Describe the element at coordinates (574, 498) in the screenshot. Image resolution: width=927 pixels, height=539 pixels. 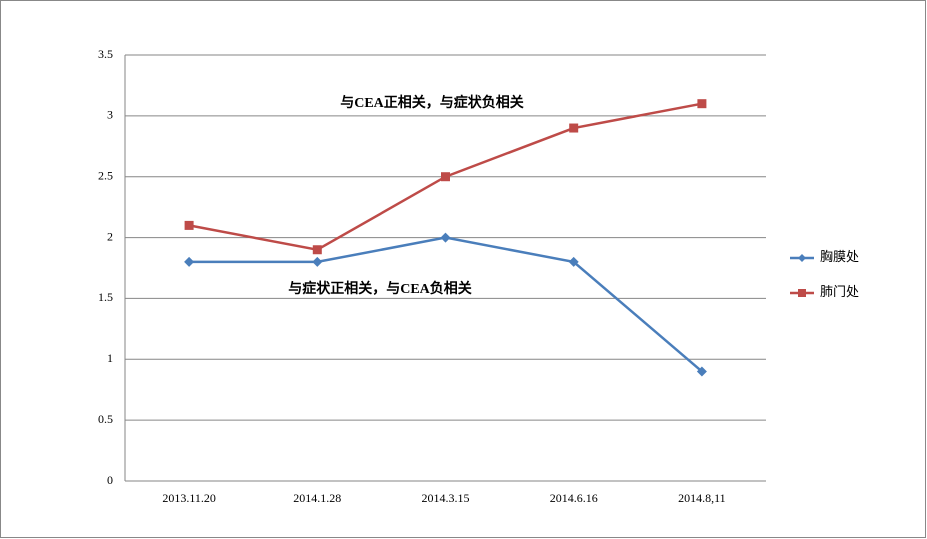
I see `x-tick-label: 2014.6.16` at that location.